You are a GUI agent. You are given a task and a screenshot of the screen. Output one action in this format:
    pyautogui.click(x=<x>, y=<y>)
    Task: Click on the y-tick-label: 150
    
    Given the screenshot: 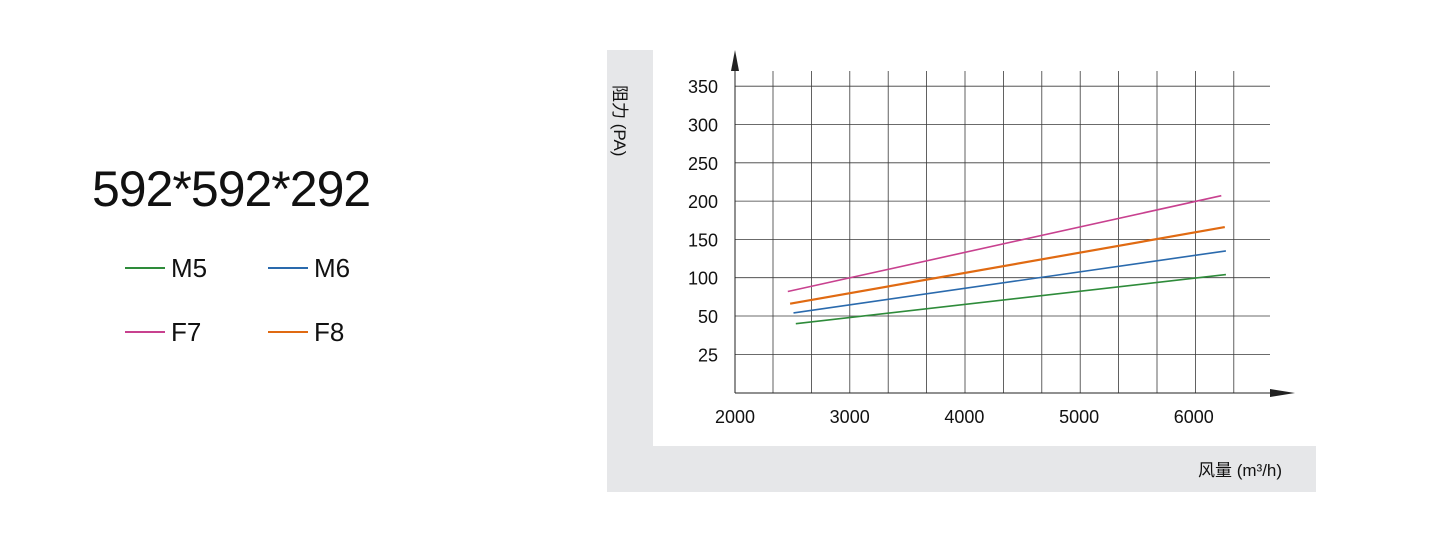 What is the action you would take?
    pyautogui.click(x=703, y=240)
    